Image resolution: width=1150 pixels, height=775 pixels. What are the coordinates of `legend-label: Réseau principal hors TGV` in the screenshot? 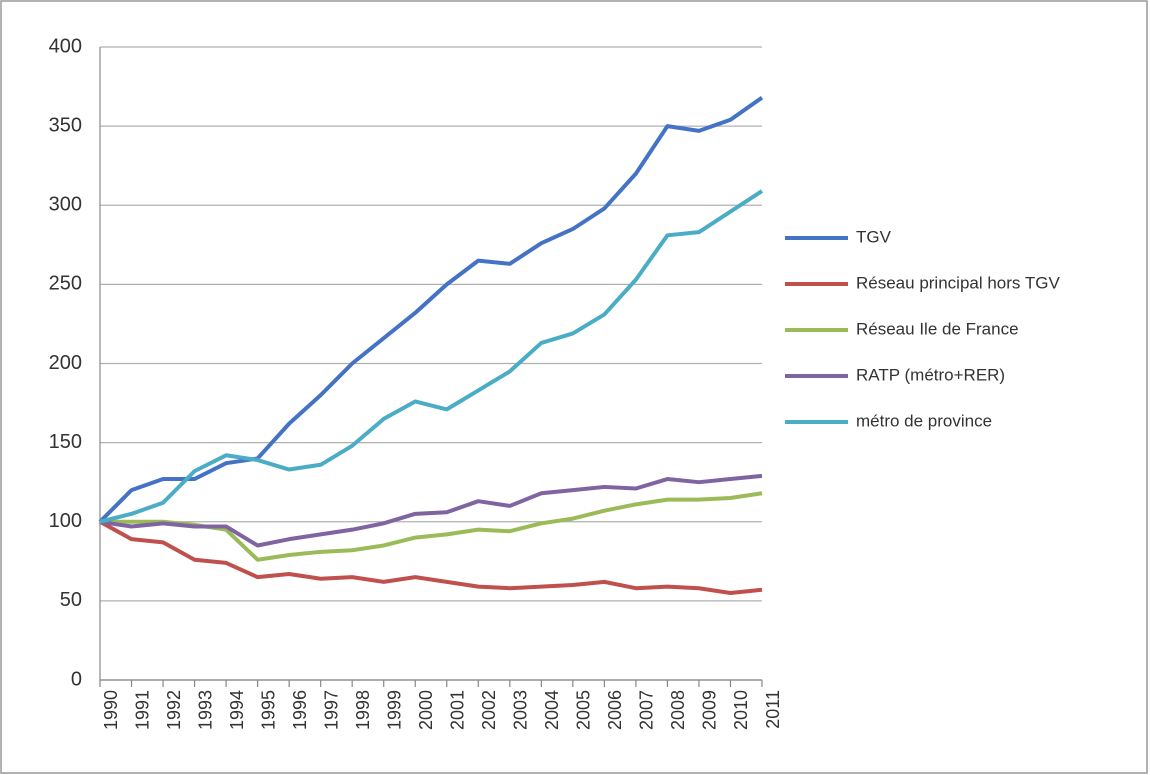 It's located at (958, 282).